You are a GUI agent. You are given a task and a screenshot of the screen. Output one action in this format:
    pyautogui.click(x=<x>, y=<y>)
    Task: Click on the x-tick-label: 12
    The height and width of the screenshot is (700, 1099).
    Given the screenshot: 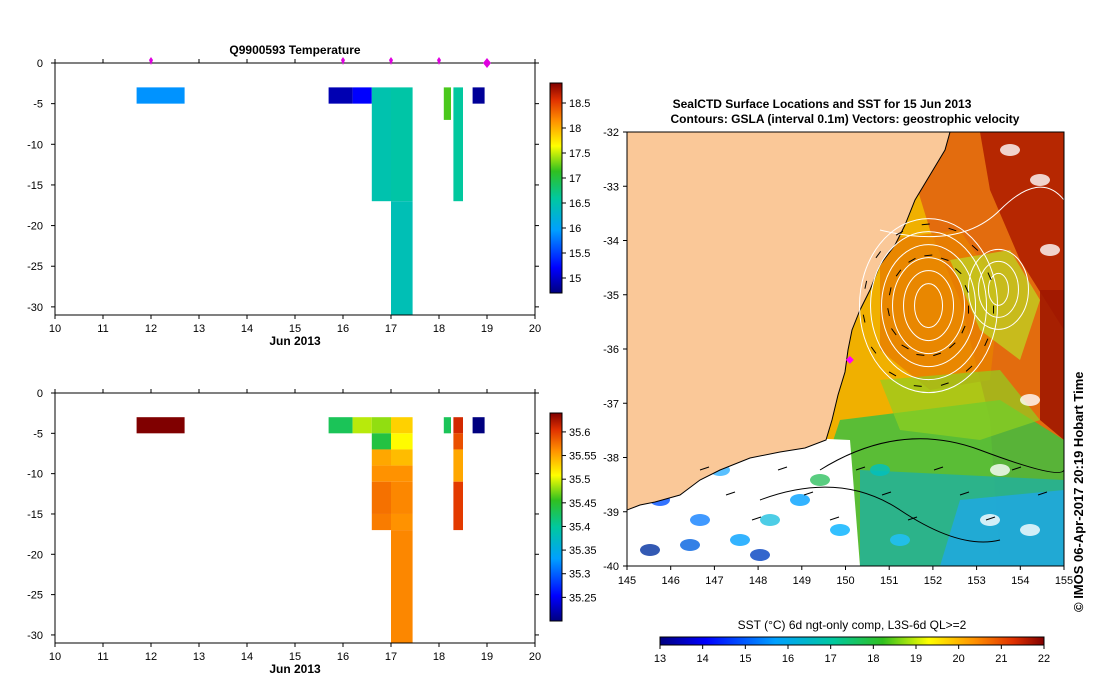 What is the action you would take?
    pyautogui.click(x=151, y=329)
    